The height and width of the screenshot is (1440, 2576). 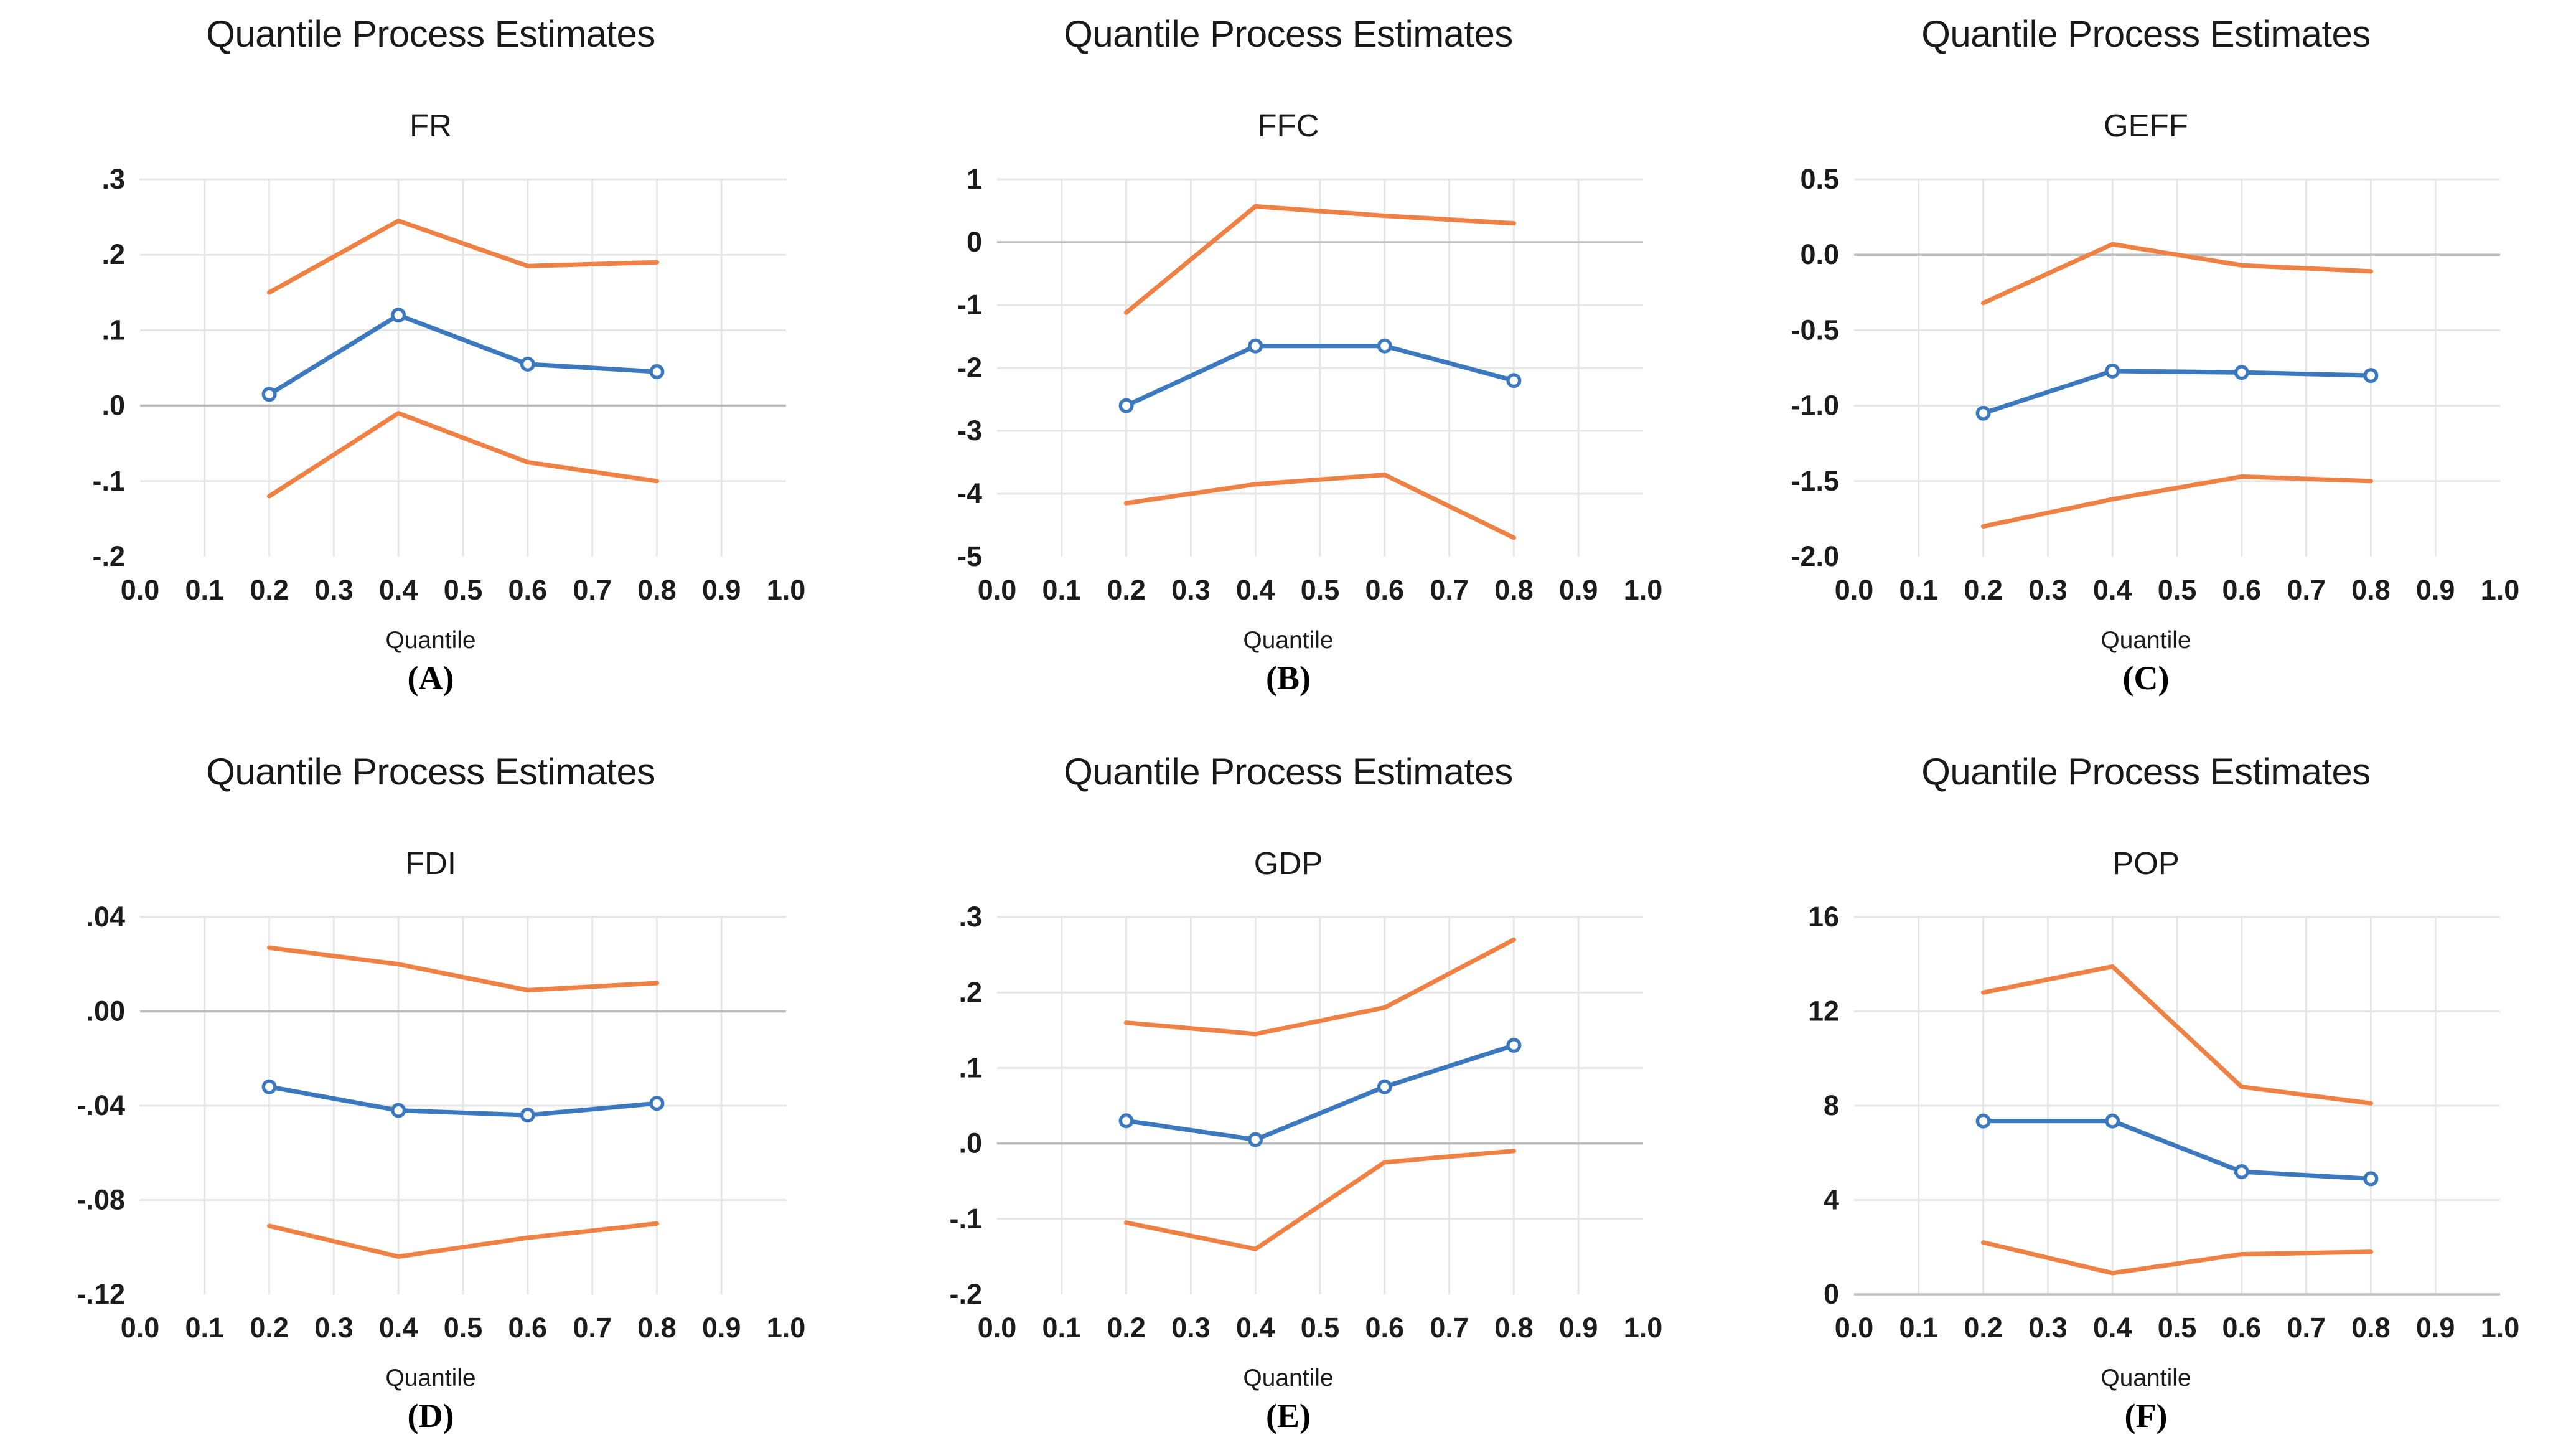 I want to click on y-tick-label: -4, so click(x=969, y=493).